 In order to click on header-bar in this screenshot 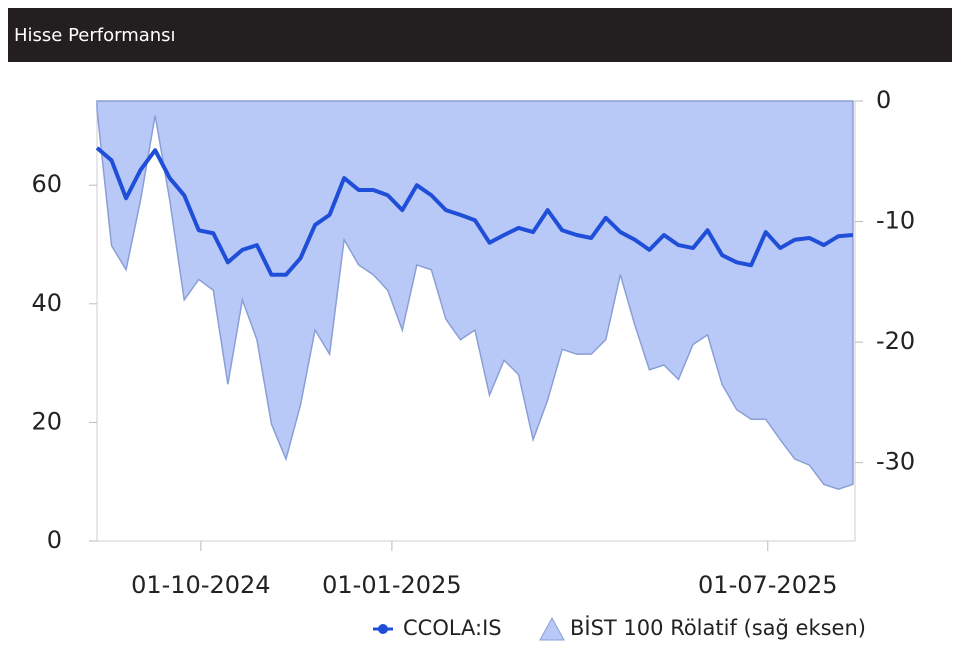, I will do `click(480, 35)`.